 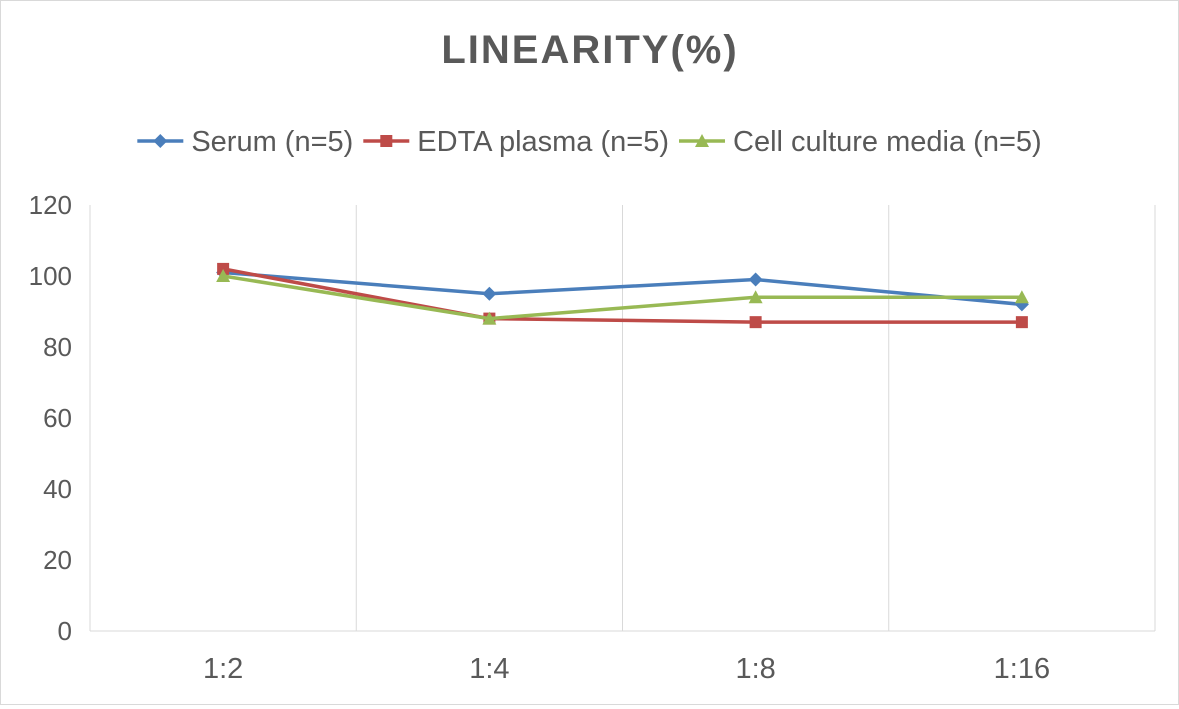 I want to click on legend-item: Cell culture media (n=5), so click(x=860, y=142).